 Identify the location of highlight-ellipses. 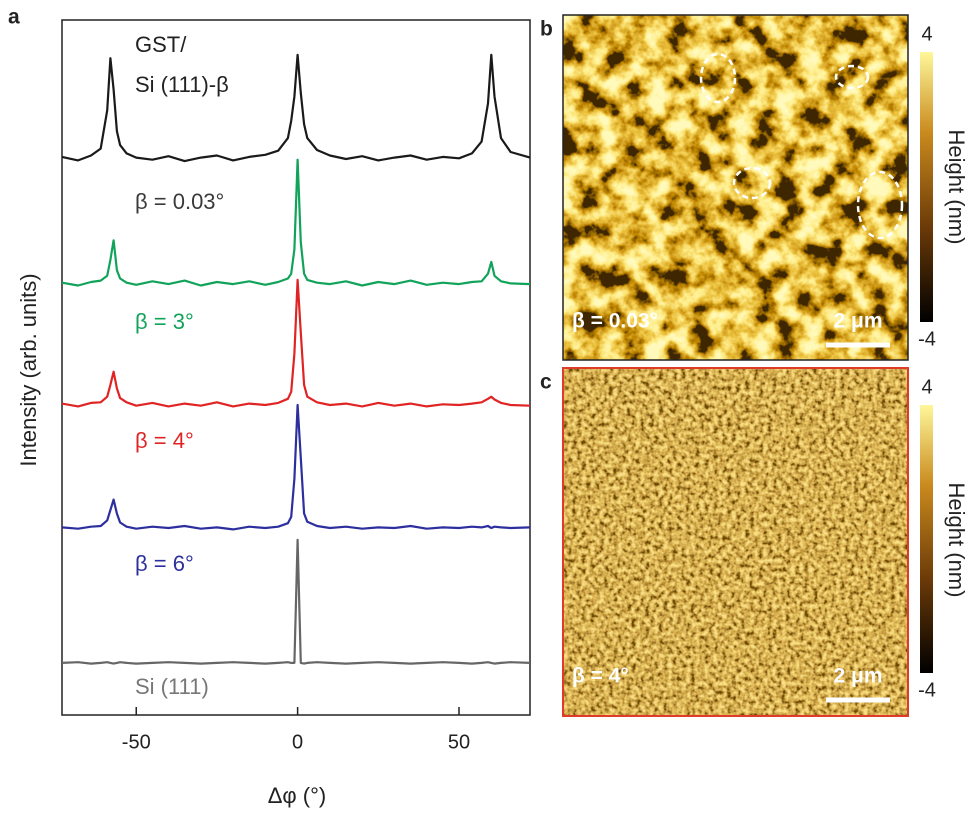
(801, 146).